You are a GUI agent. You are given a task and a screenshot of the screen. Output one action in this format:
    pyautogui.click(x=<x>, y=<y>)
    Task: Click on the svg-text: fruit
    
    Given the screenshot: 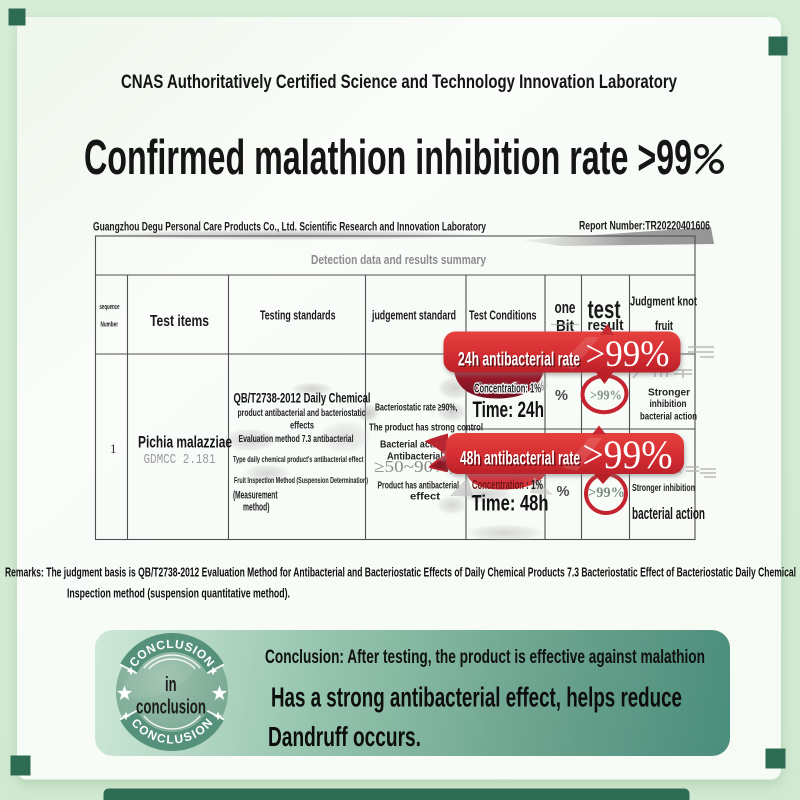 What is the action you would take?
    pyautogui.click(x=664, y=326)
    